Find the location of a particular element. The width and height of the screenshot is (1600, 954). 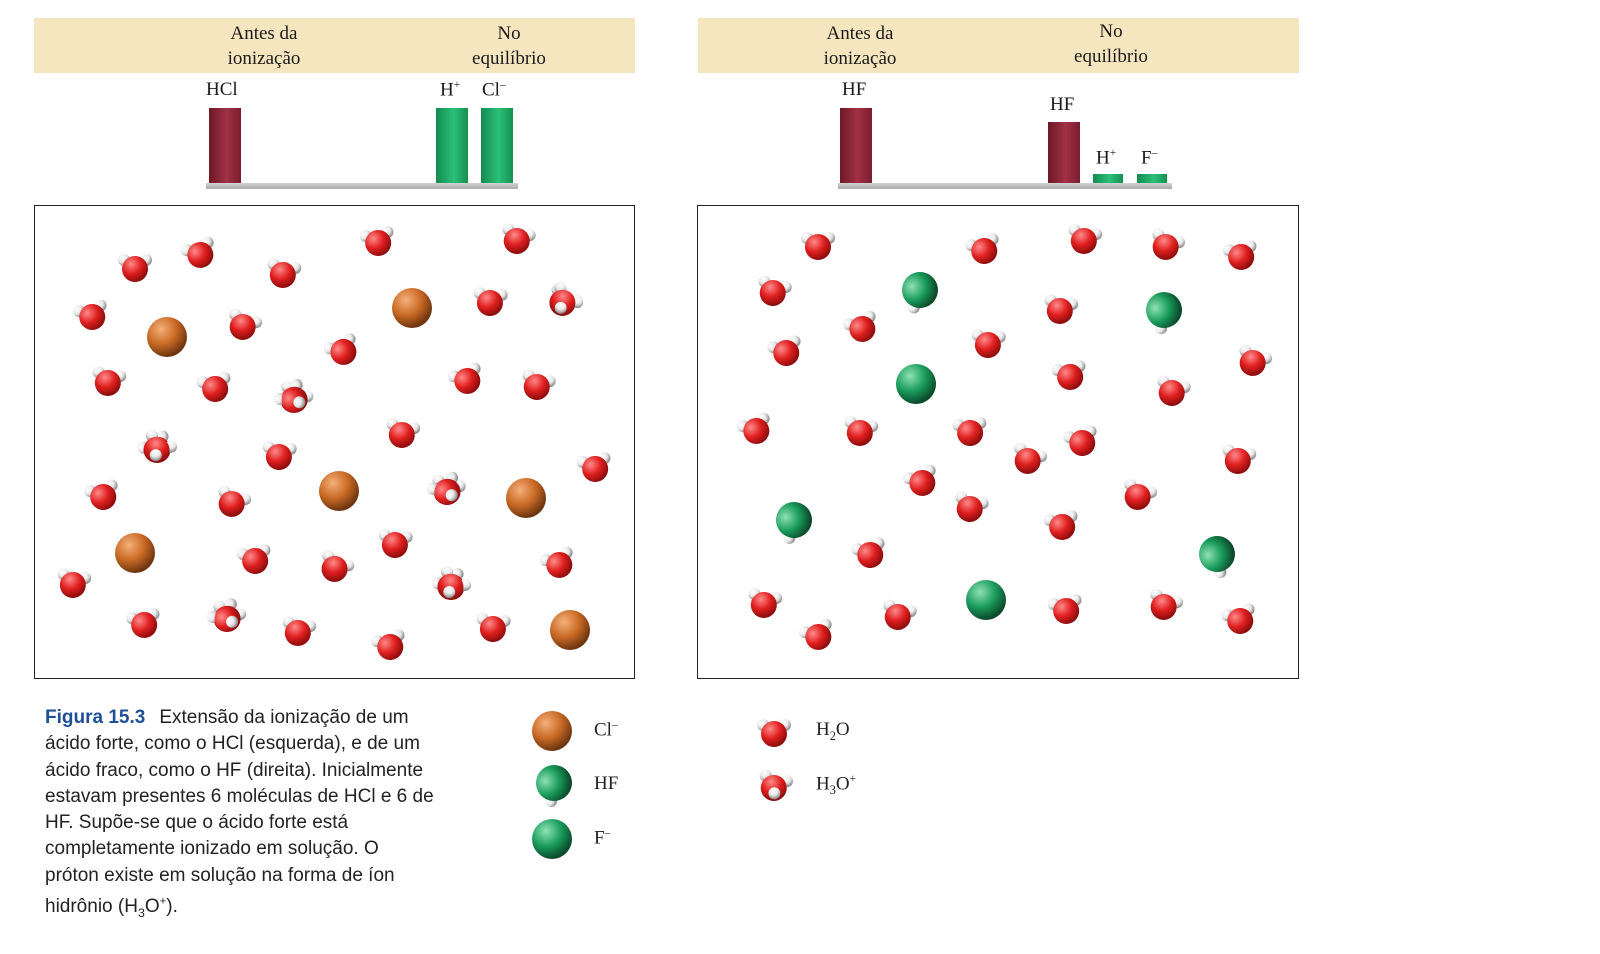

hydronium-ion-icon is located at coordinates (776, 785).